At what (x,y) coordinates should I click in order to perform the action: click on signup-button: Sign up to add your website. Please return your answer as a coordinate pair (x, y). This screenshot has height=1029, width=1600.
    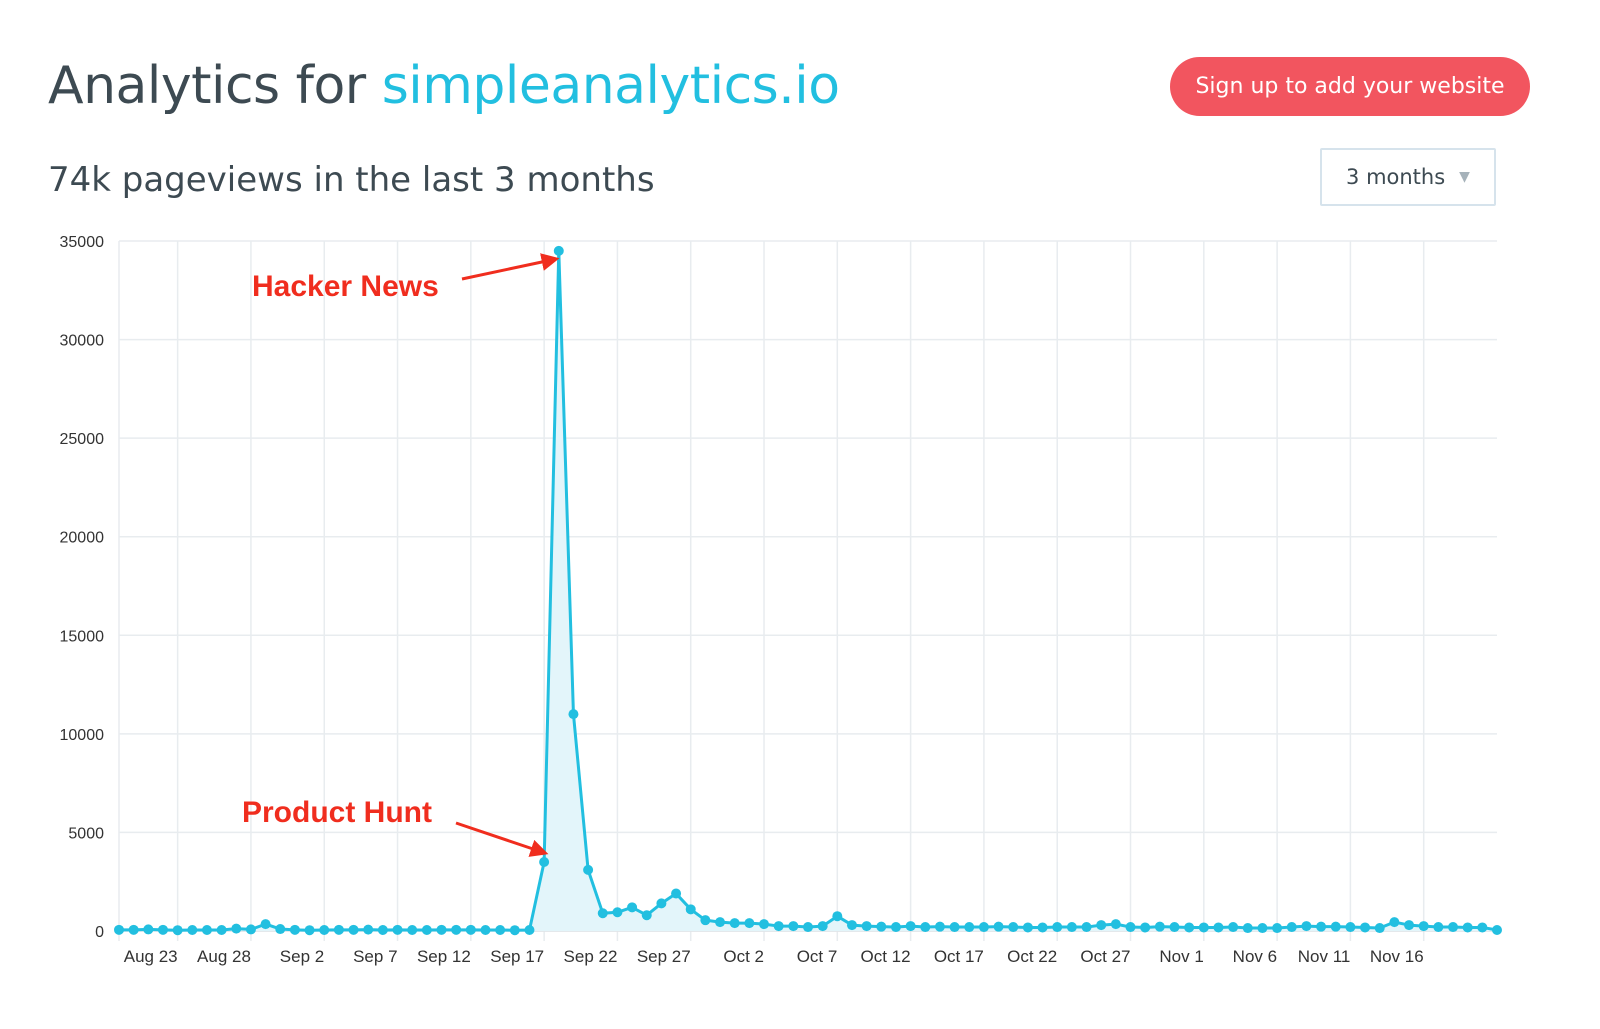
    Looking at the image, I should click on (1350, 86).